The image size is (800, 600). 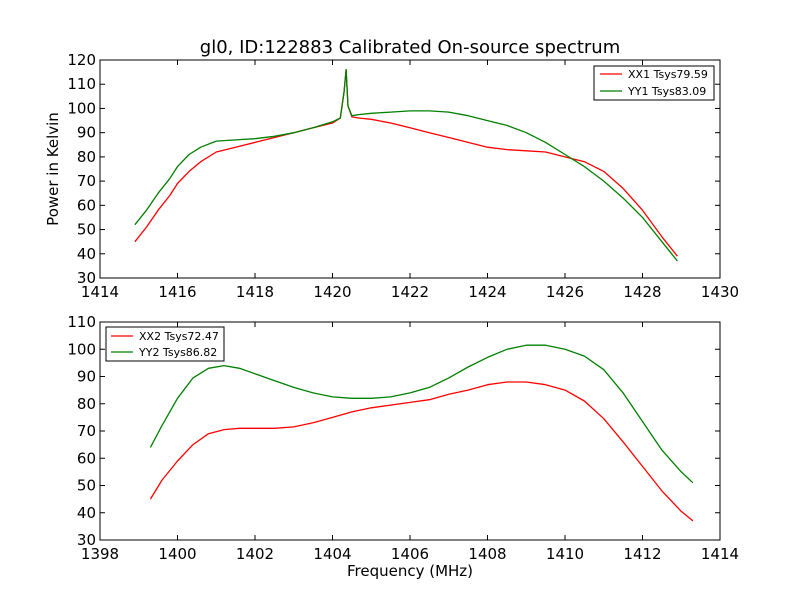 I want to click on bottom-legend: XX2 Tsys72.47 YY2 Tsys86.82, so click(x=165, y=344).